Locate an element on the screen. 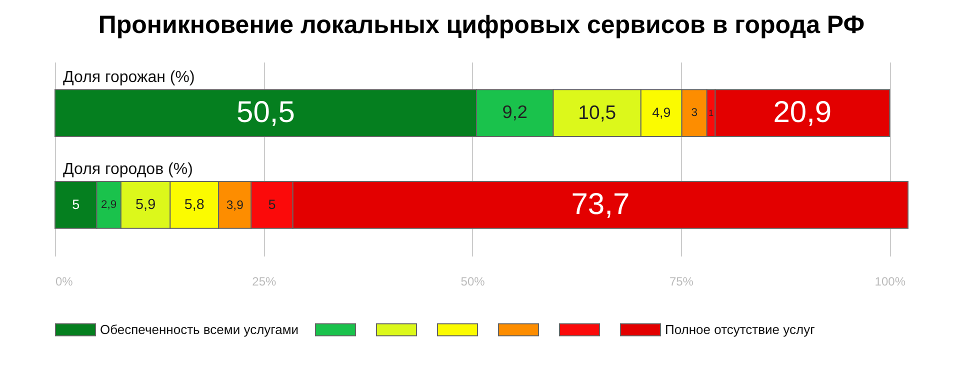  chart-title: Проникновение локальных цифровых сервисов в города РФ is located at coordinates (481, 25).